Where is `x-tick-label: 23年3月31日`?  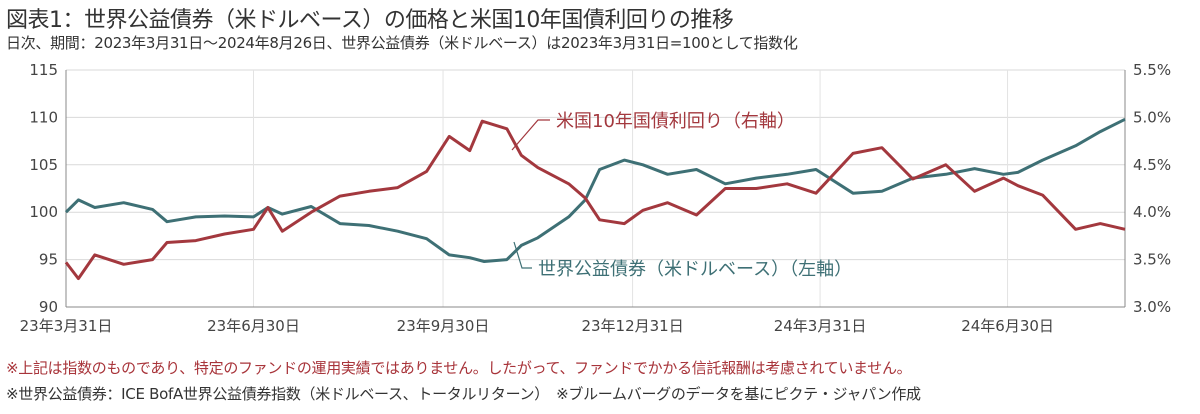
x-tick-label: 23年3月31日 is located at coordinates (66, 326).